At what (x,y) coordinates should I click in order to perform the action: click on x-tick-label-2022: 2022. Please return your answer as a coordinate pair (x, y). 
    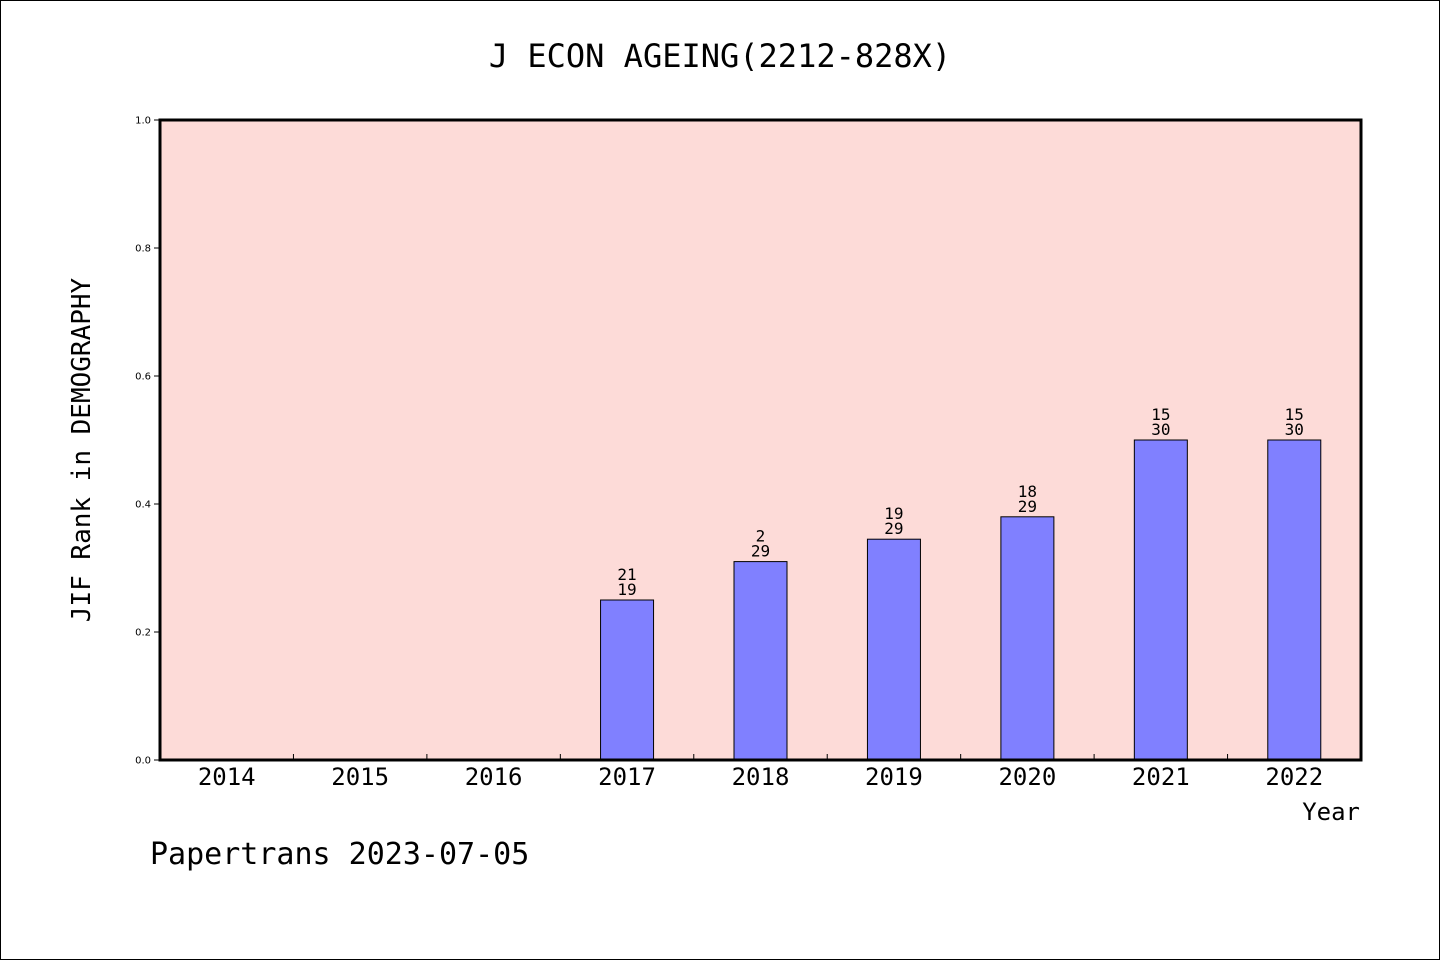
    Looking at the image, I should click on (1294, 777).